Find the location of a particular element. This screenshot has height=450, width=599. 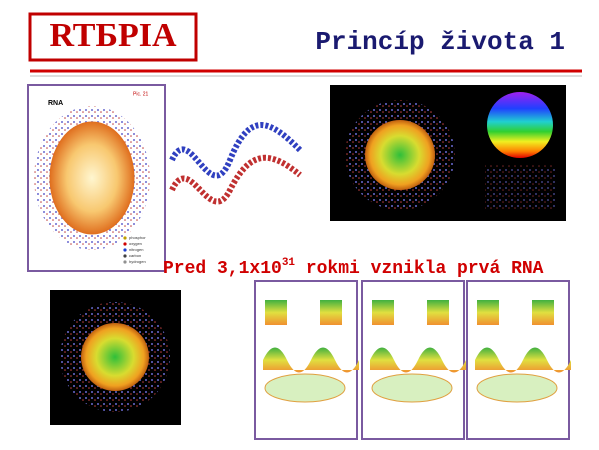

caption-superscript: 31 is located at coordinates (289, 263).